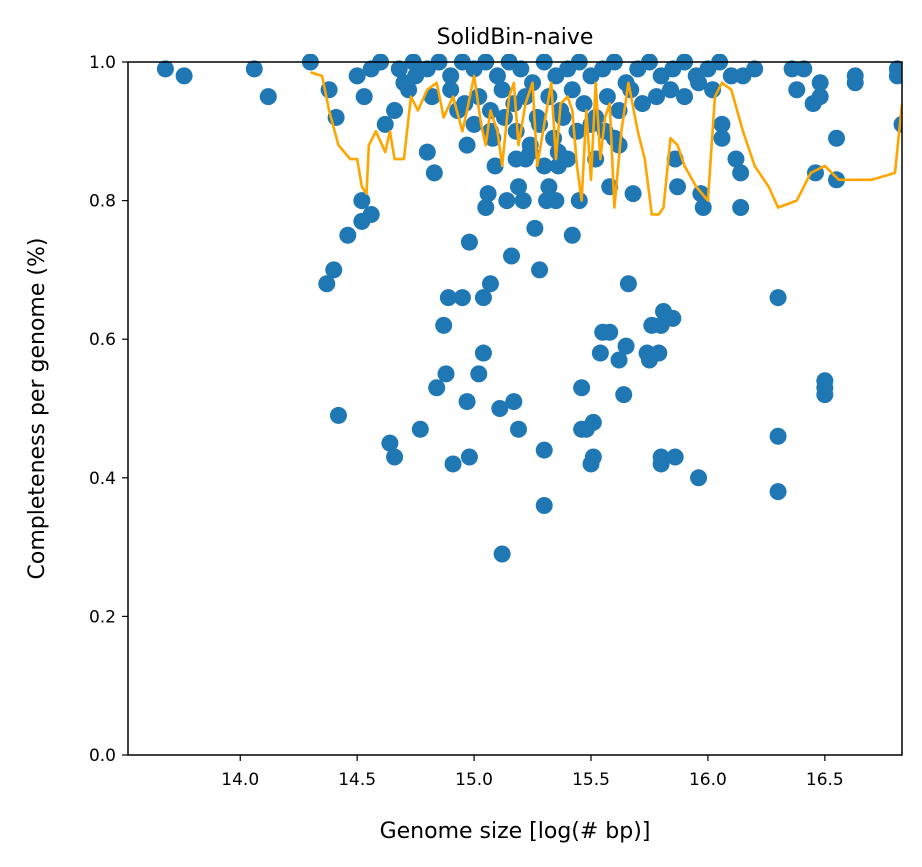 The image size is (922, 867). What do you see at coordinates (825, 780) in the screenshot?
I see `x-tick-label: 16.5` at bounding box center [825, 780].